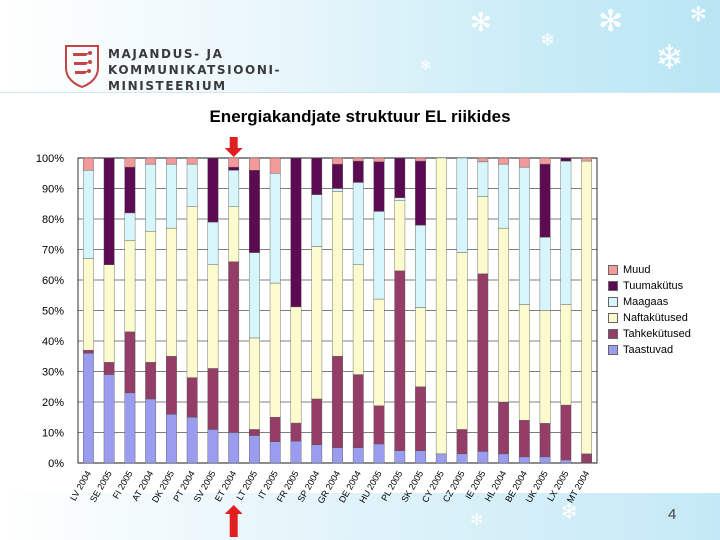 The width and height of the screenshot is (720, 540). What do you see at coordinates (56, 464) in the screenshot?
I see `y-tick-label: 0%` at bounding box center [56, 464].